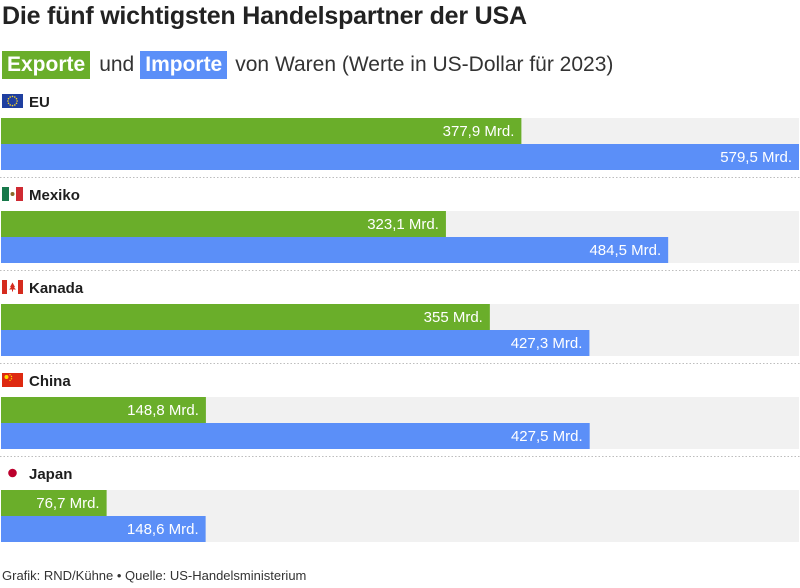 This screenshot has height=588, width=800. Describe the element at coordinates (163, 410) in the screenshot. I see `export-value-label: 148,8 Mrd.` at that location.